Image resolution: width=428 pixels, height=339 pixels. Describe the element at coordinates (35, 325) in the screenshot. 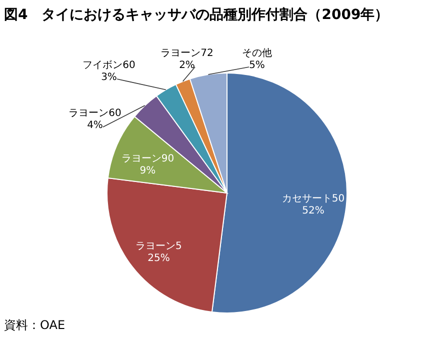

I see `text: 資料：OAE` at that location.